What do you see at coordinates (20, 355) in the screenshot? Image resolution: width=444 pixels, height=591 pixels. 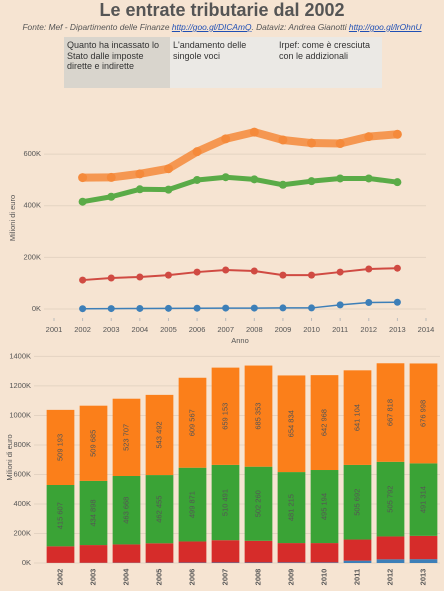 I see `y-tick-label: 1400K` at bounding box center [20, 355].